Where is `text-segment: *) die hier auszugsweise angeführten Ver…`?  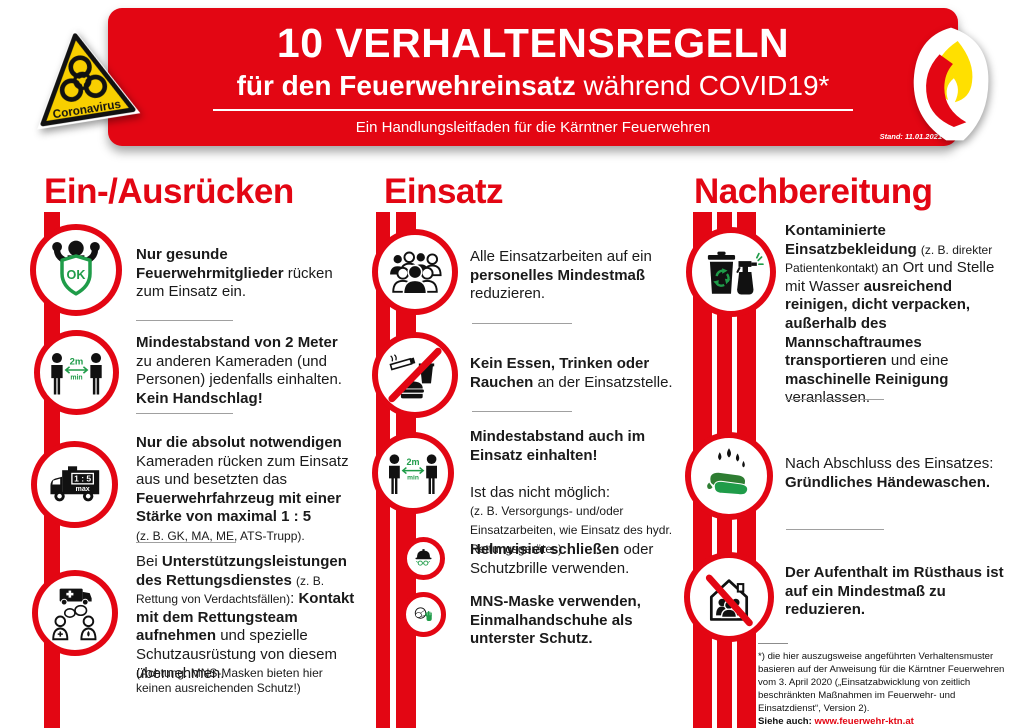 text-segment: *) die hier auszugsweise angeführten Ver… is located at coordinates (881, 683).